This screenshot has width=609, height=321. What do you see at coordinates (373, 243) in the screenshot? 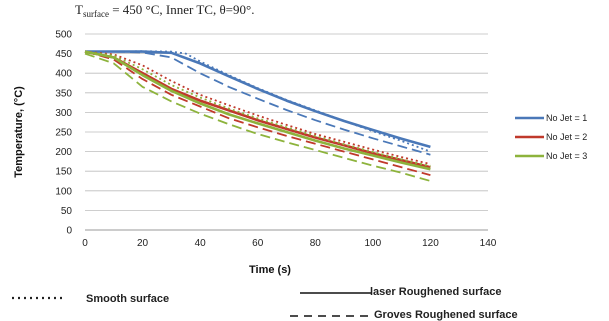
I see `x-tick-label: 100` at bounding box center [373, 243].